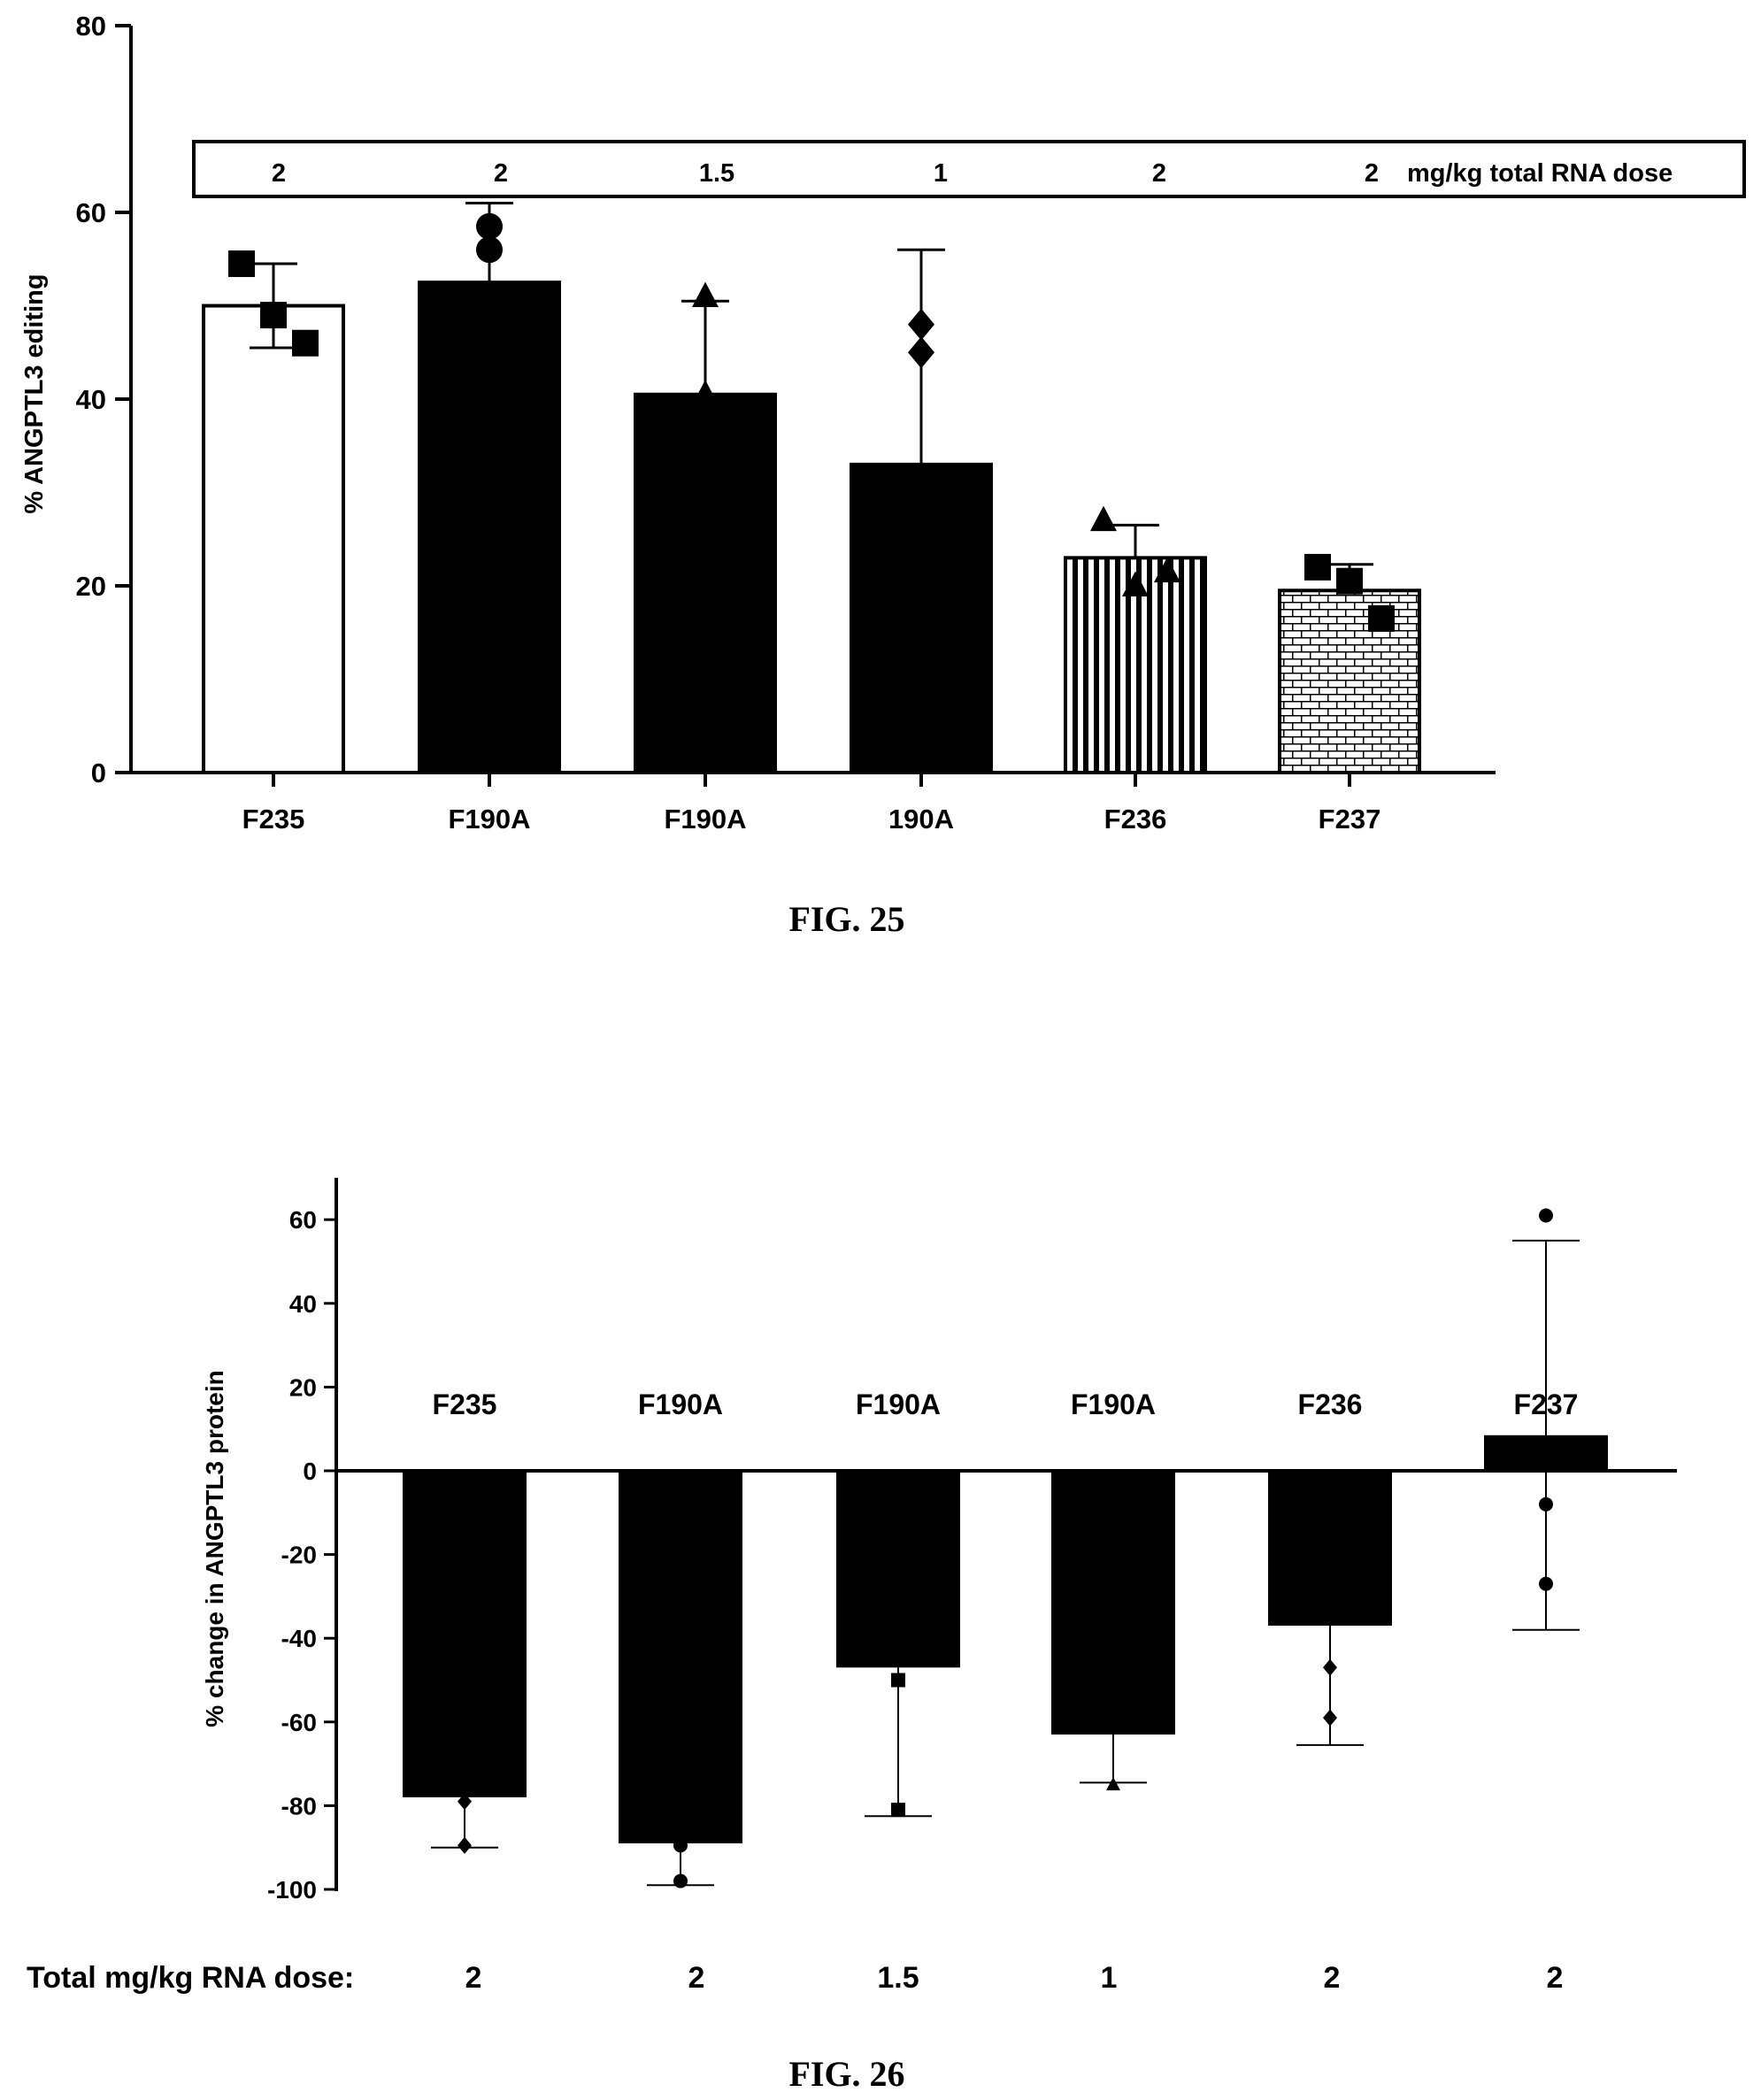 Image resolution: width=1761 pixels, height=2100 pixels. Describe the element at coordinates (846, 919) in the screenshot. I see `fig25-caption: FIG. 25` at that location.